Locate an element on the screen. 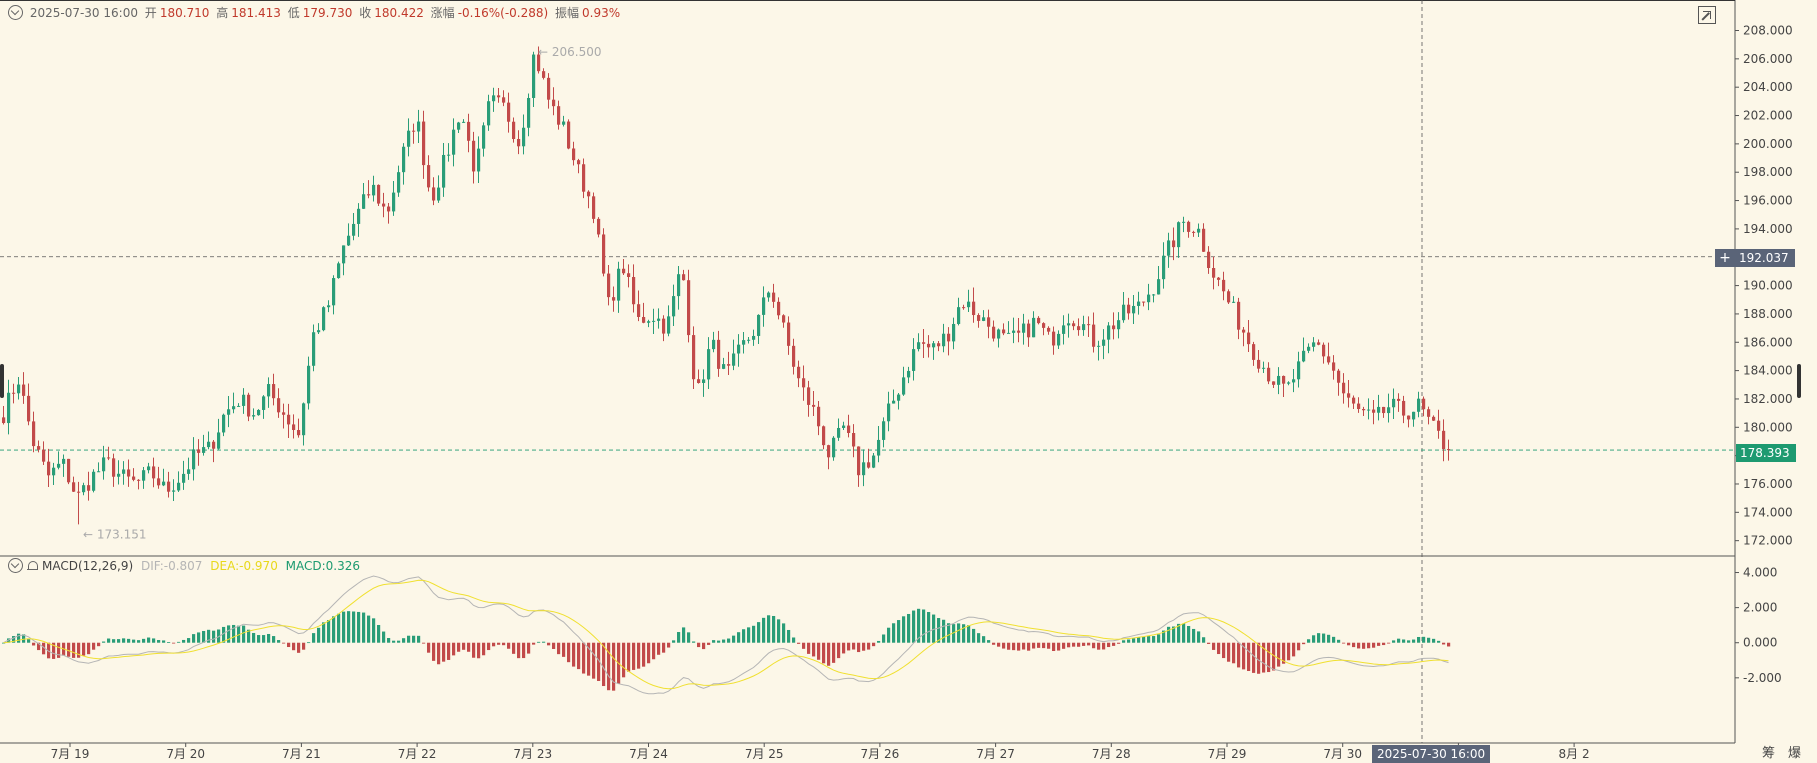 This screenshot has height=763, width=1817. time-tick-label: 7月 19 is located at coordinates (70, 754).